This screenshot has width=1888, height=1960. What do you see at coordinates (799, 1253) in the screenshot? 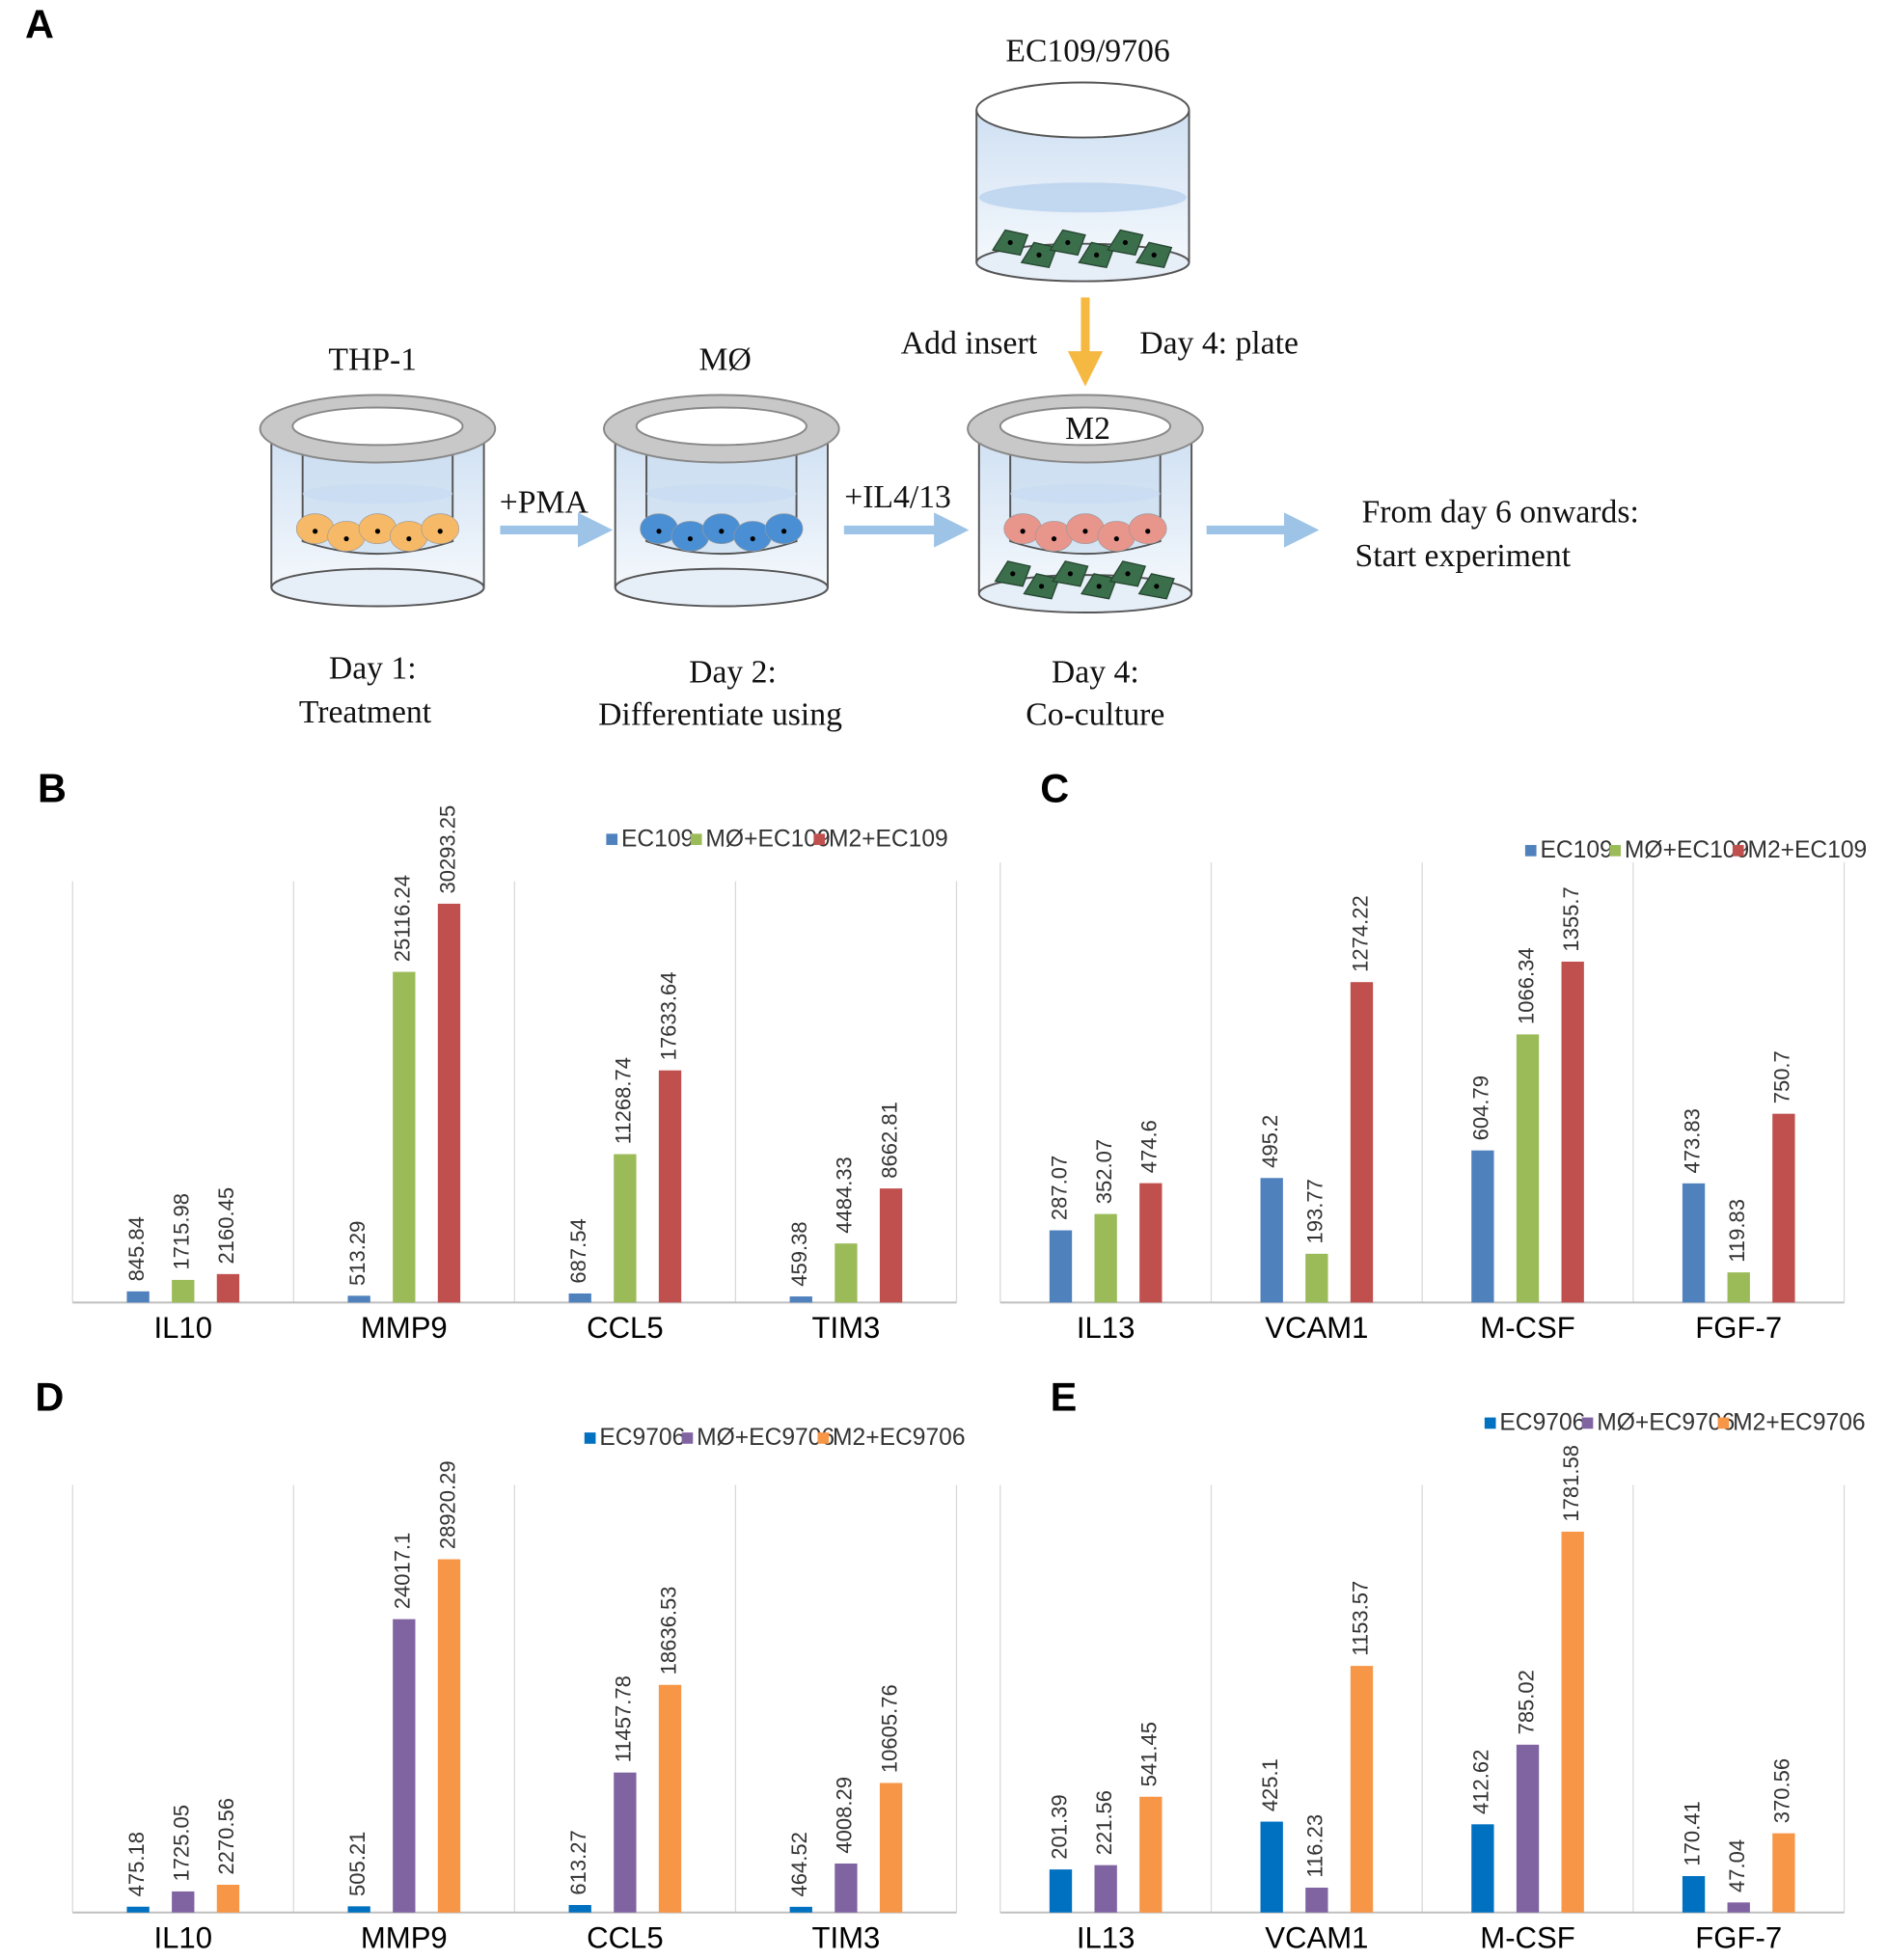
I see `value-label: 459.38` at bounding box center [799, 1253].